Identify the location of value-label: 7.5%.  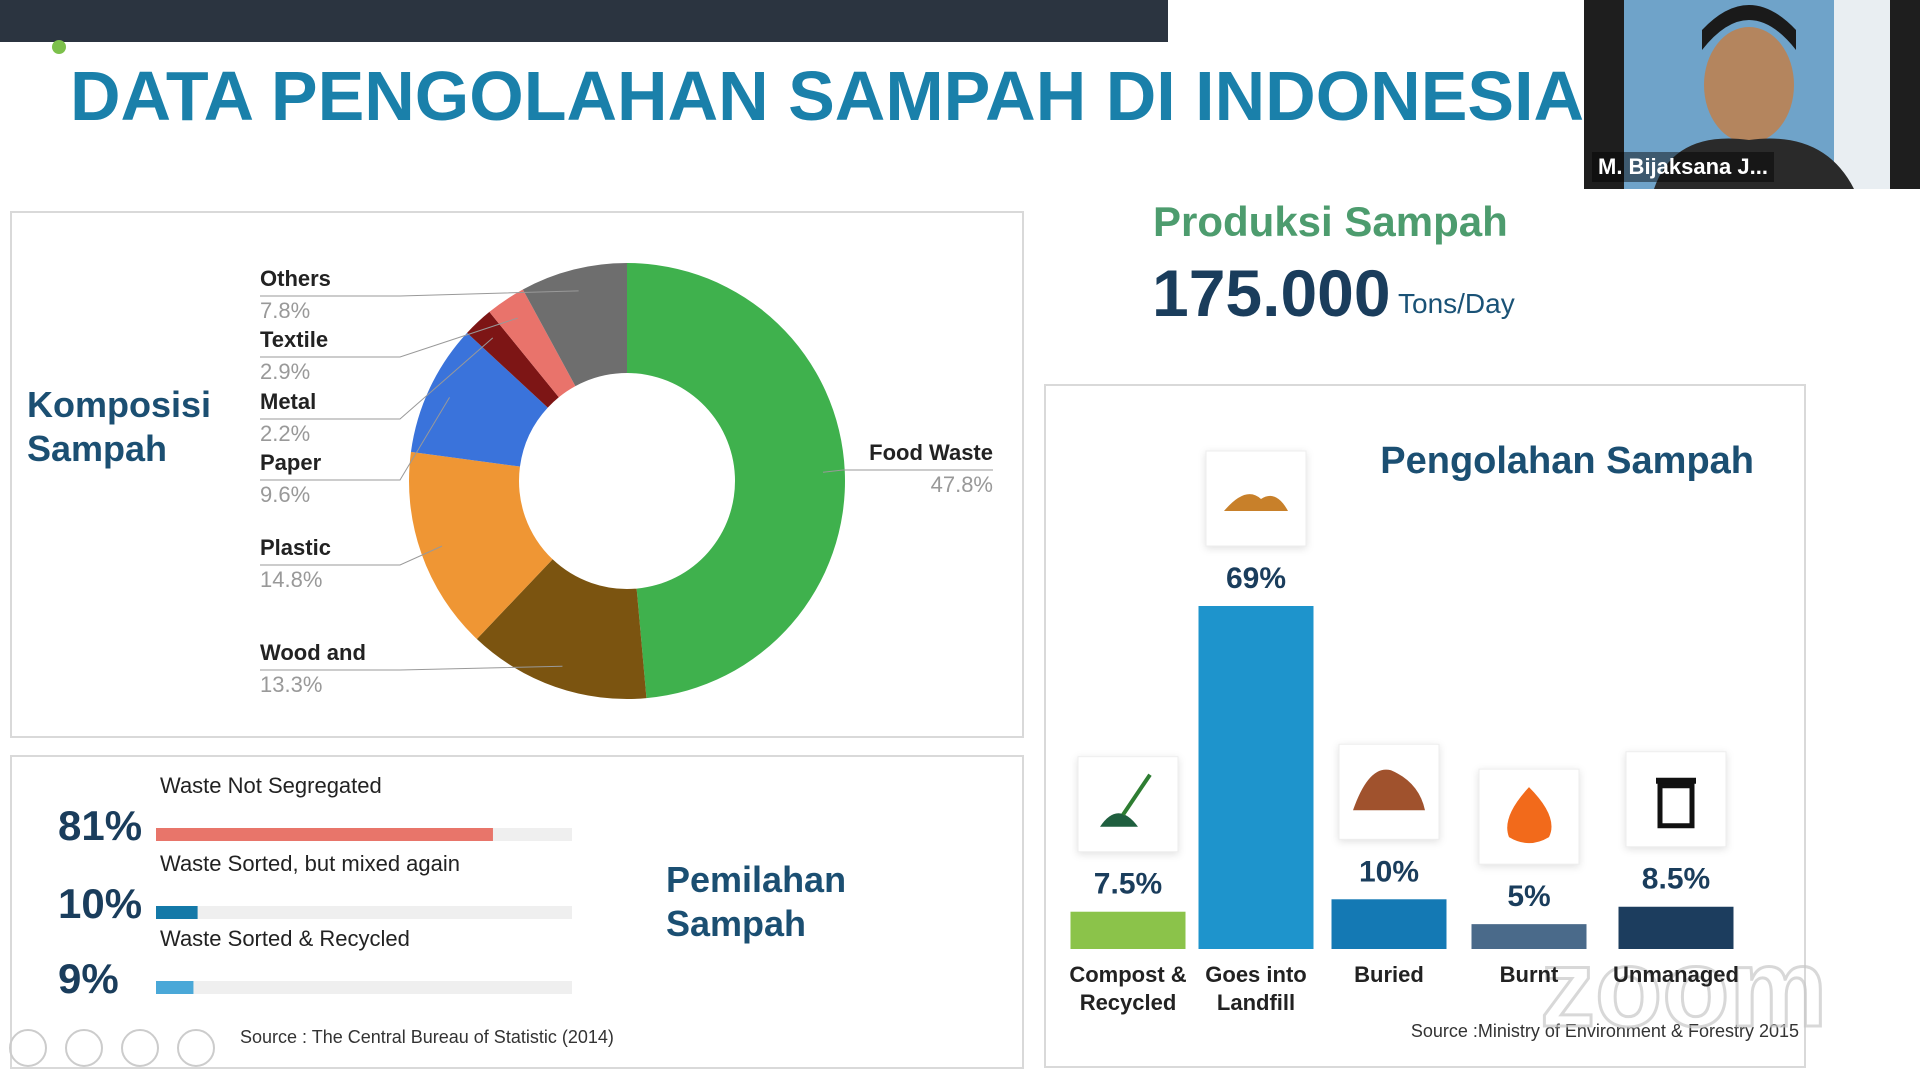
(1128, 884).